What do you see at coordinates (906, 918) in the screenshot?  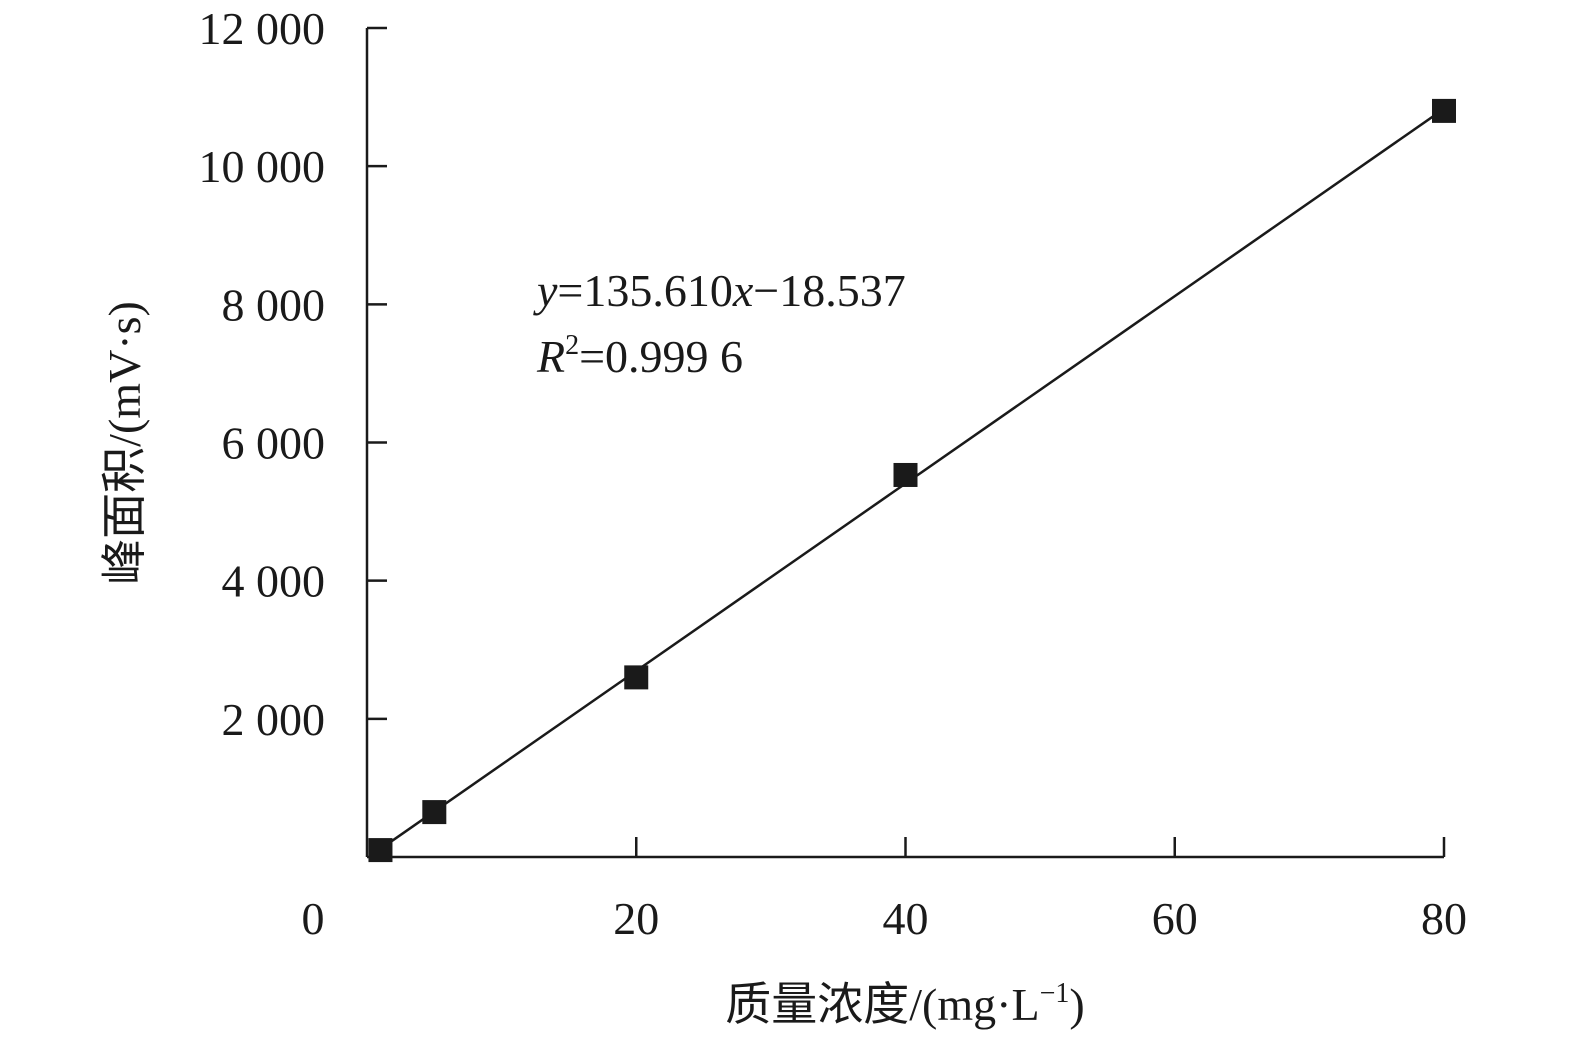 I see `x-tick-label: 40` at bounding box center [906, 918].